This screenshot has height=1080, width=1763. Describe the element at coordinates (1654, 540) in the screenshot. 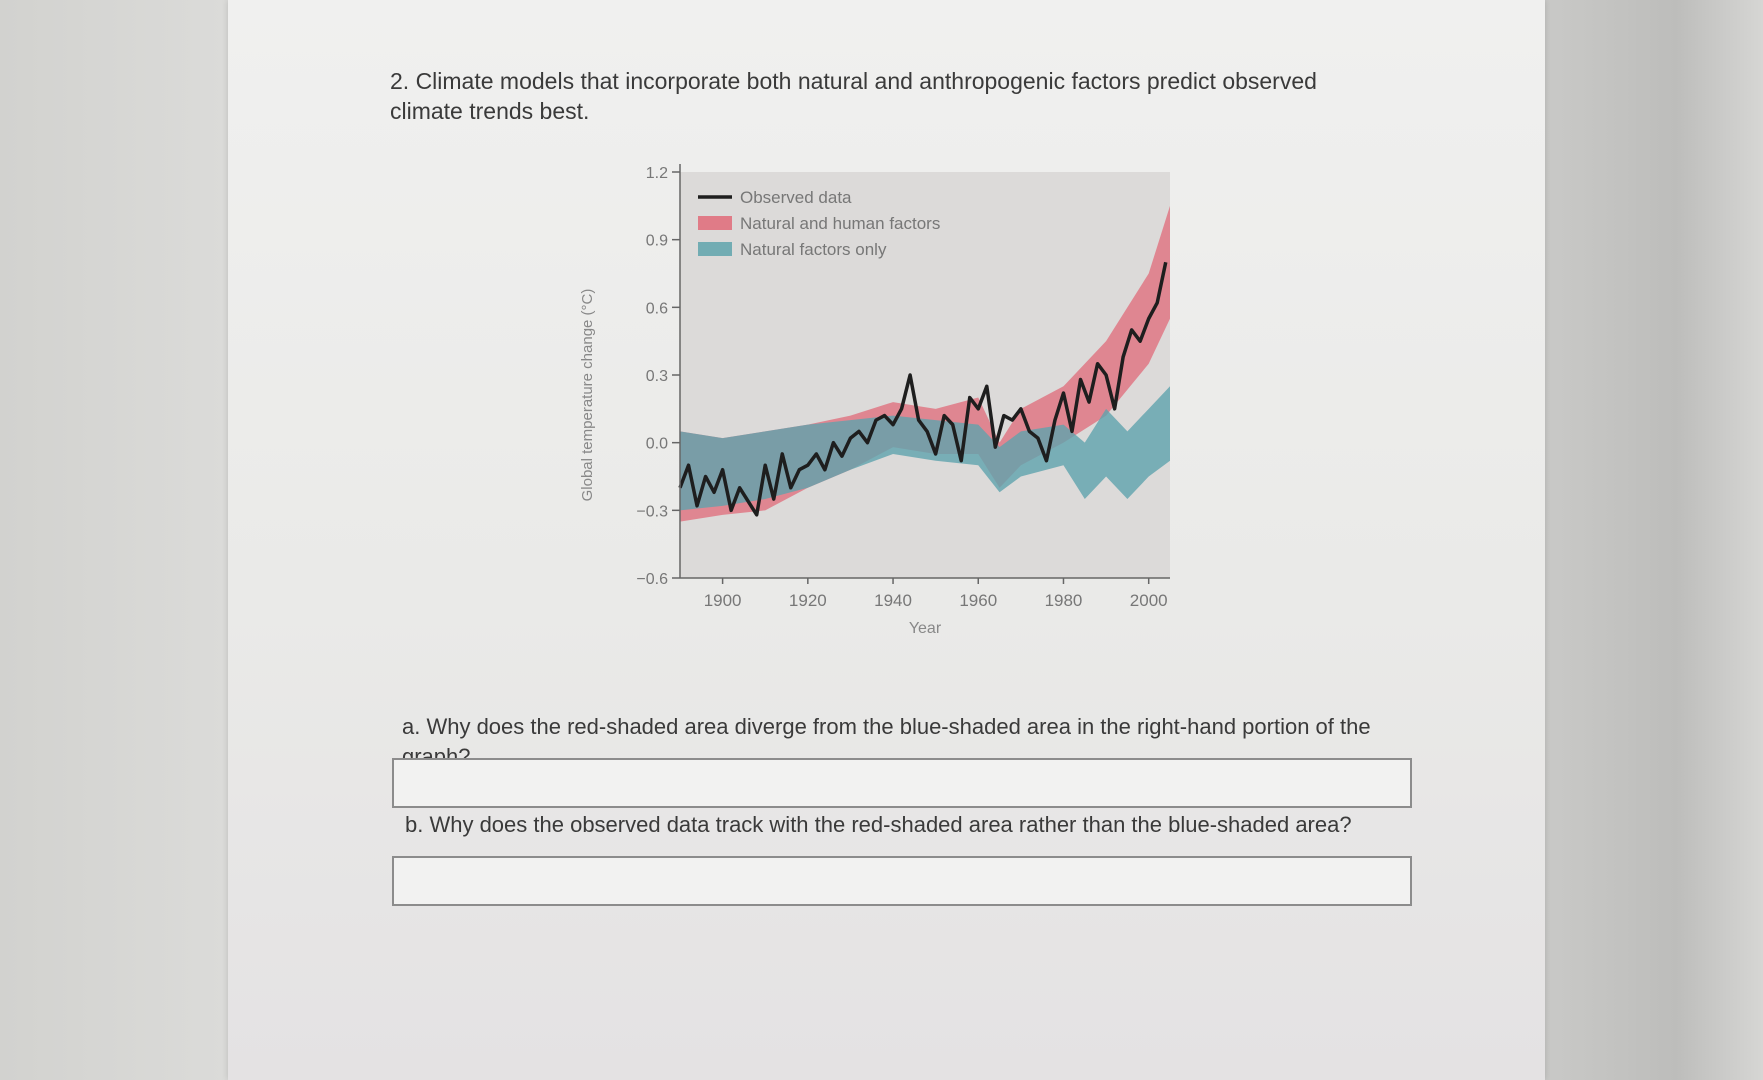

I see `desk-background-right` at that location.